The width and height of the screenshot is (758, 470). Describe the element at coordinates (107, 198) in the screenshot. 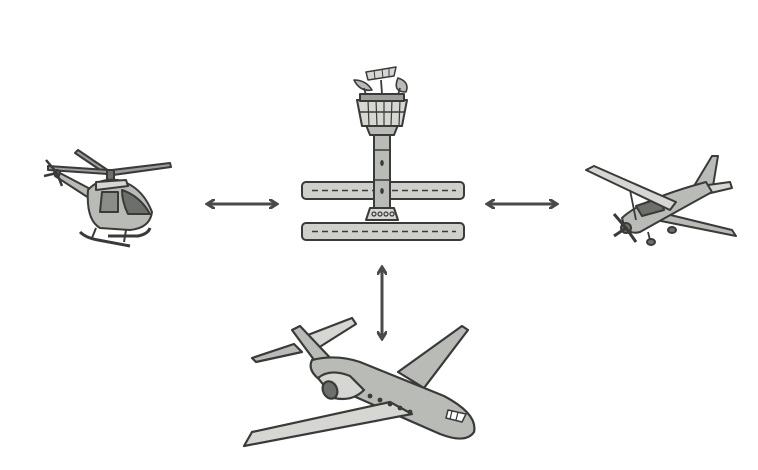

I see `helicopter-icon` at that location.